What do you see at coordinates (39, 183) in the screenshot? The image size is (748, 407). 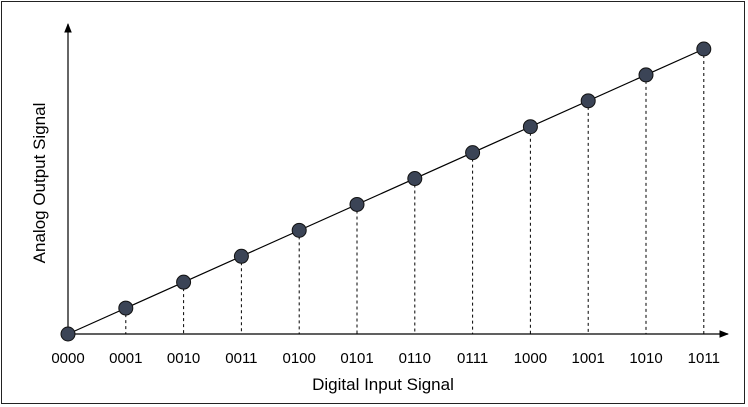 I see `y-axis-title: Analog Output Signal` at bounding box center [39, 183].